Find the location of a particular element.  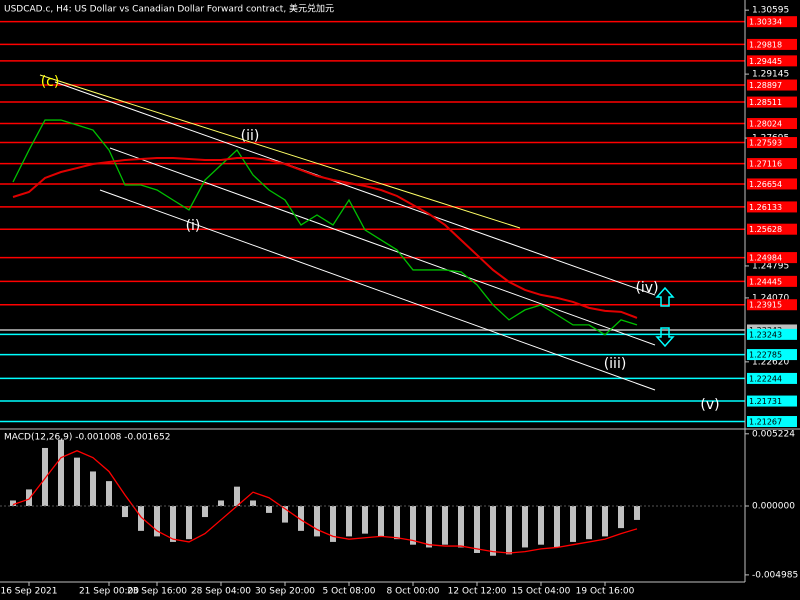

x-tick-label: 8 Oct 00:00 is located at coordinates (413, 592).